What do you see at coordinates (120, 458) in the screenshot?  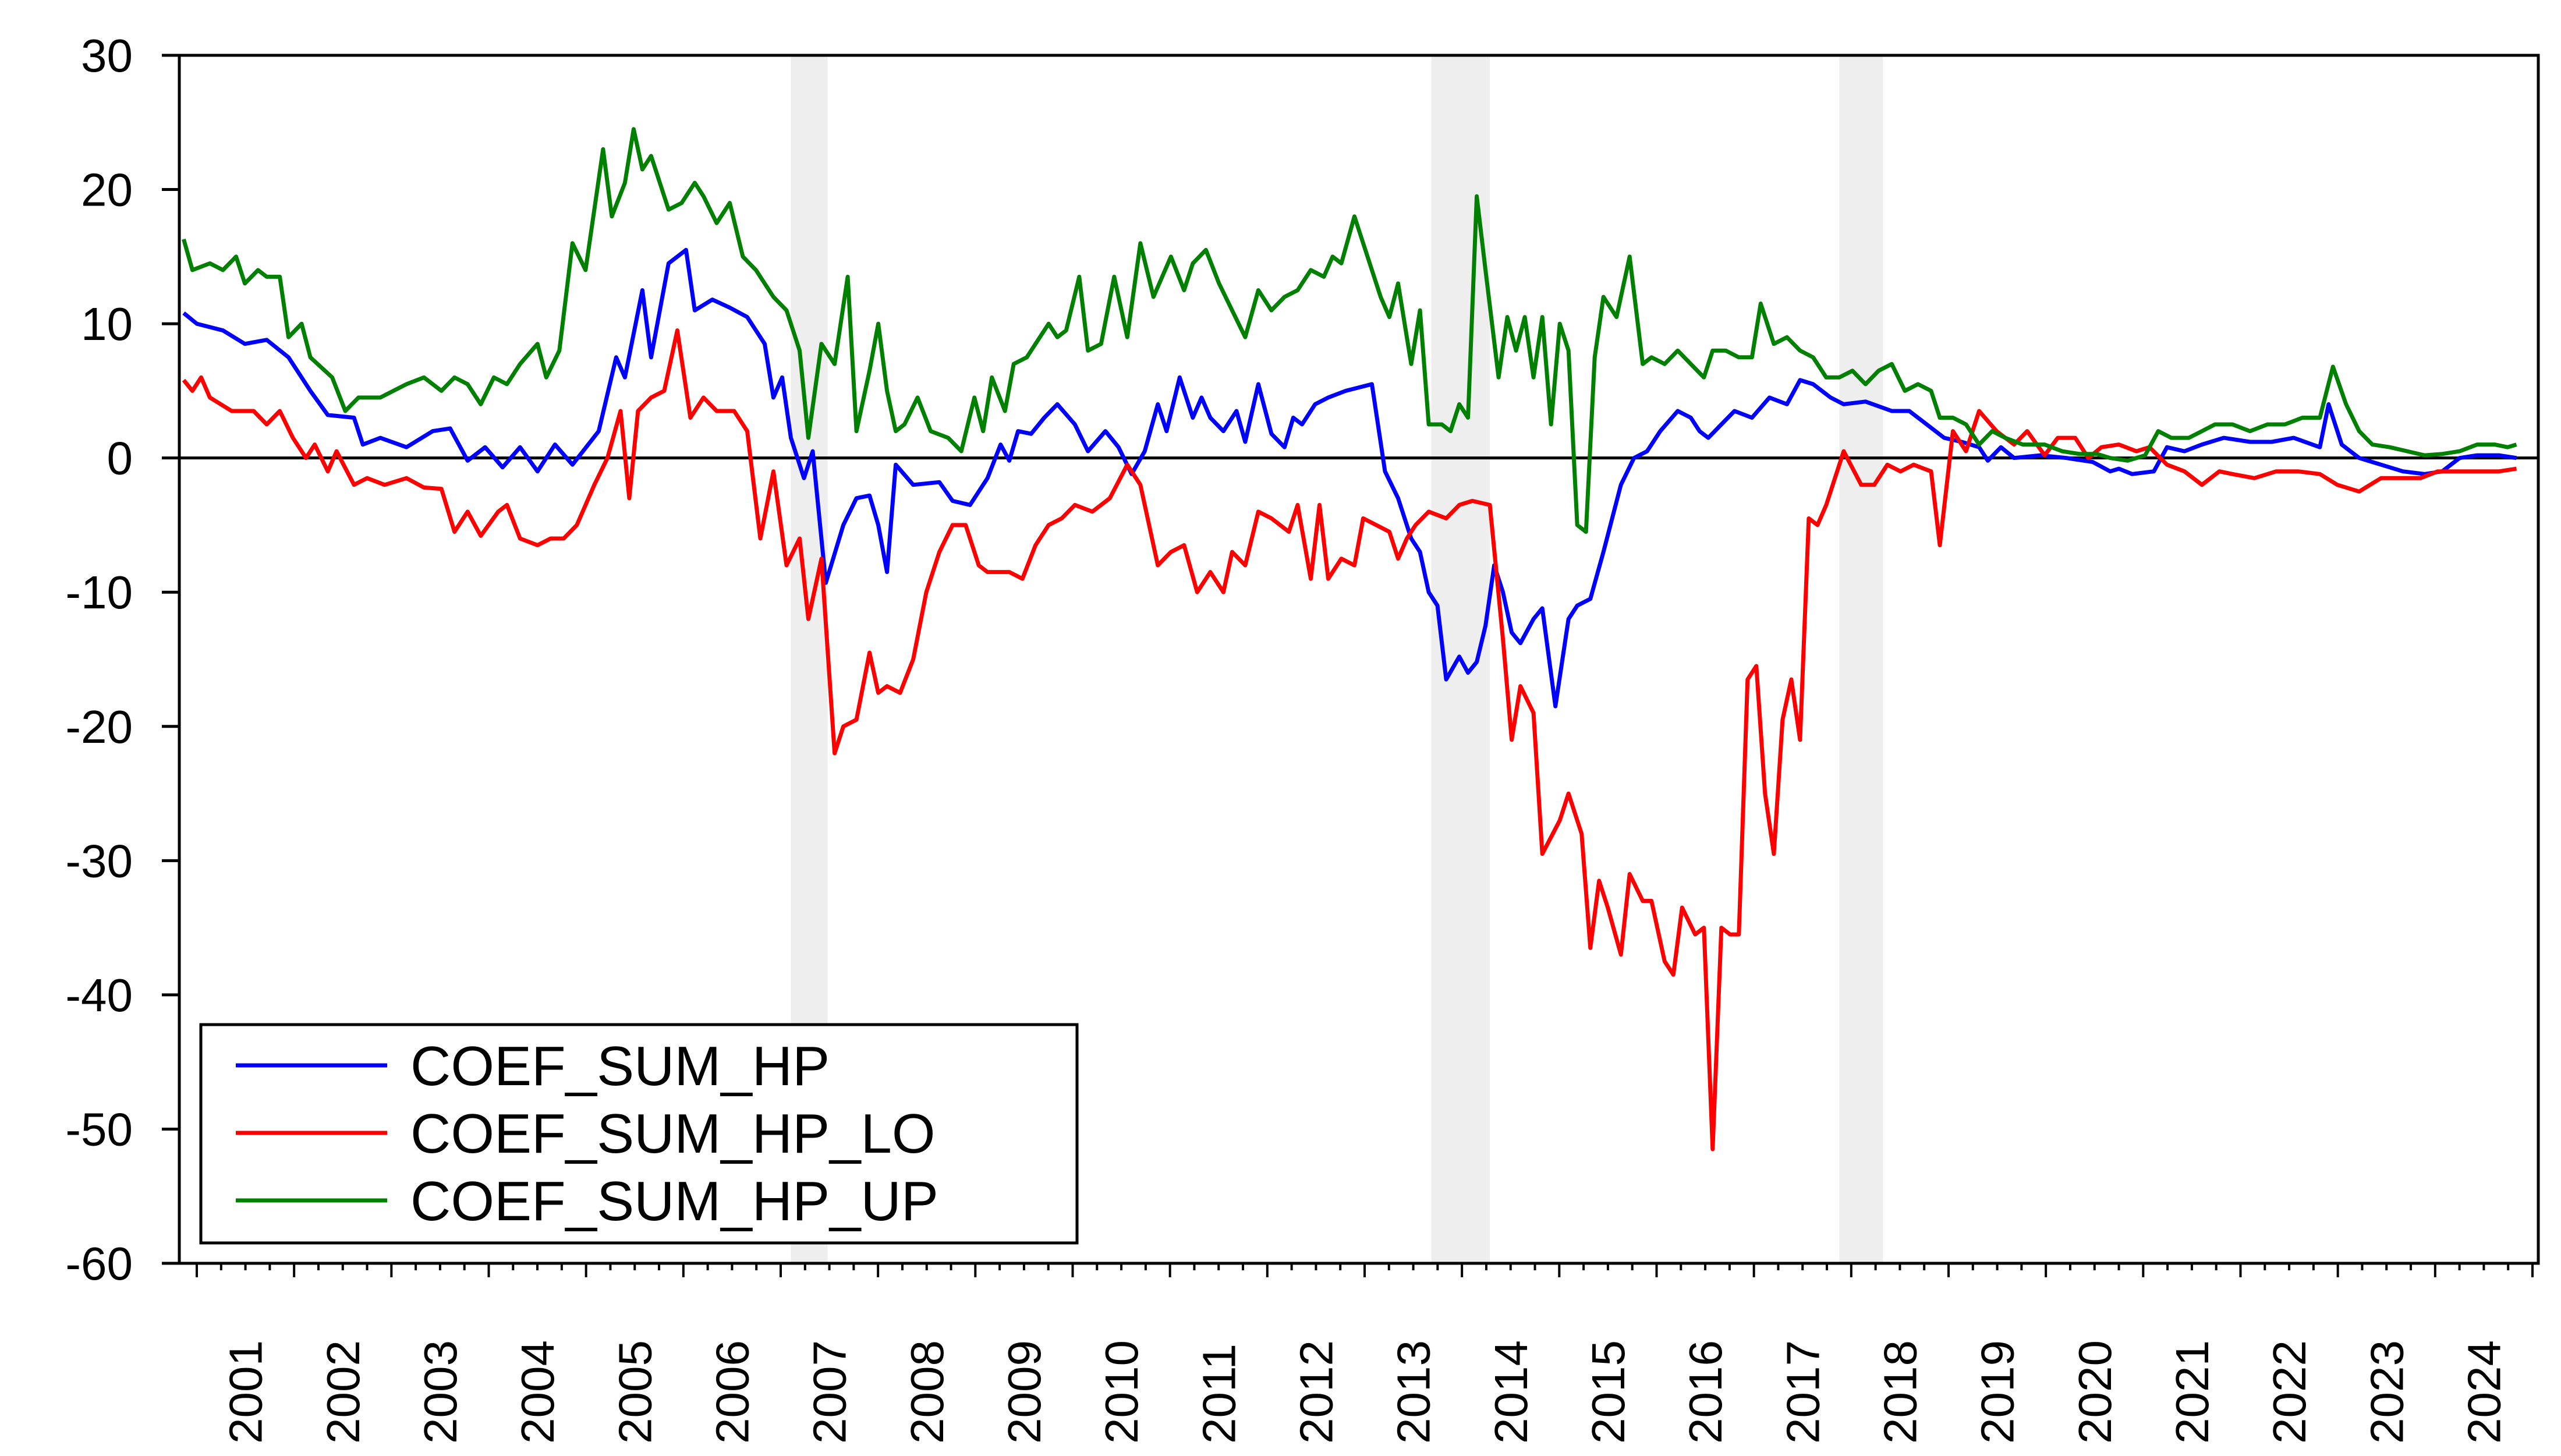 I see `y-tick-label: 0` at bounding box center [120, 458].